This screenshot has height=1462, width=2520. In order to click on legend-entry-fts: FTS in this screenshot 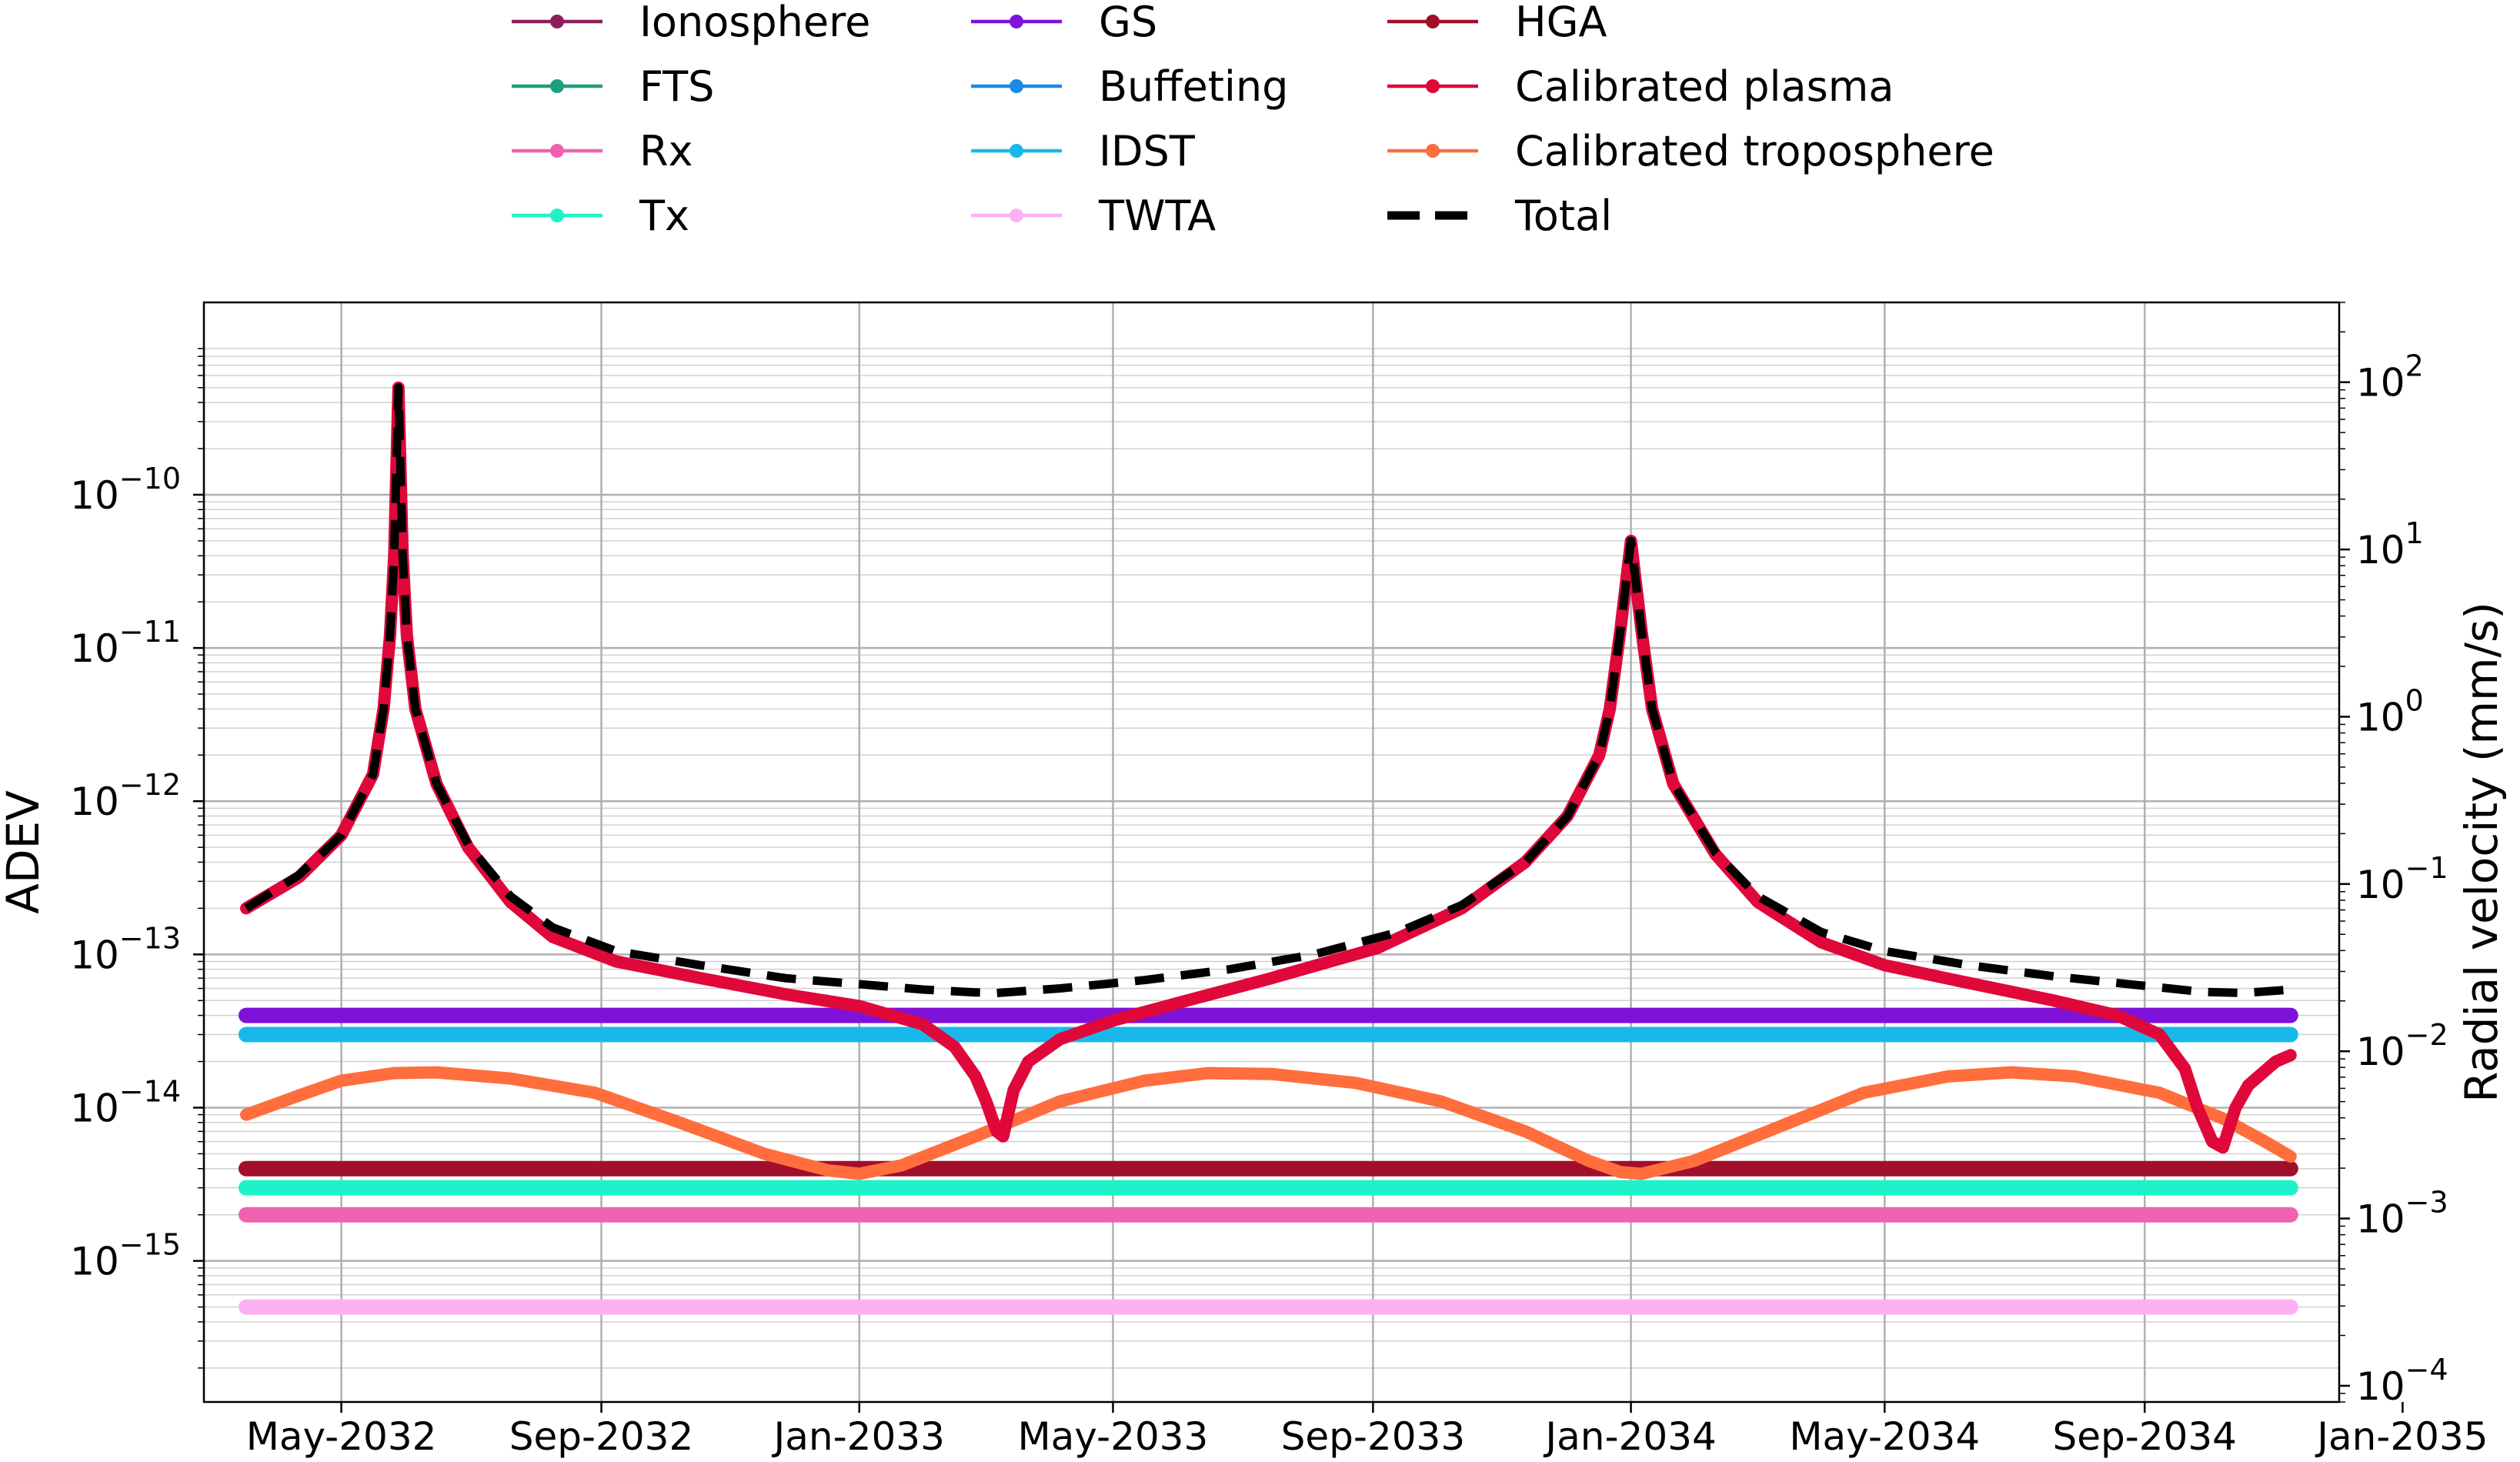, I will do `click(613, 86)`.